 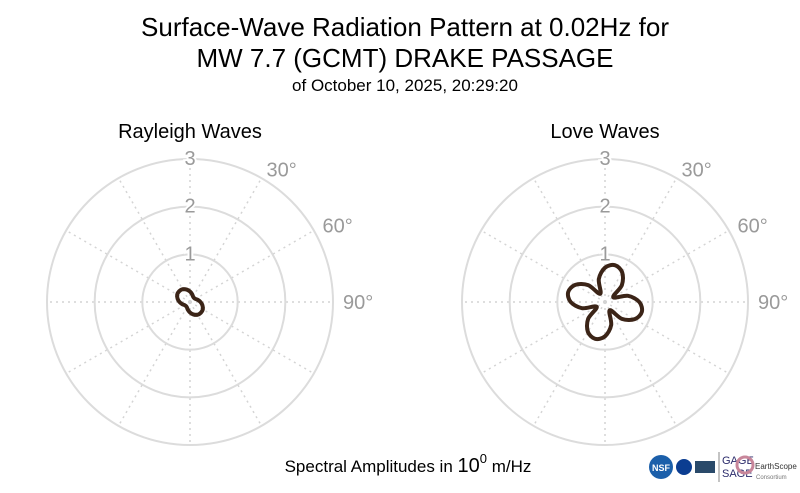 I want to click on nsf-logo, so click(x=661, y=467).